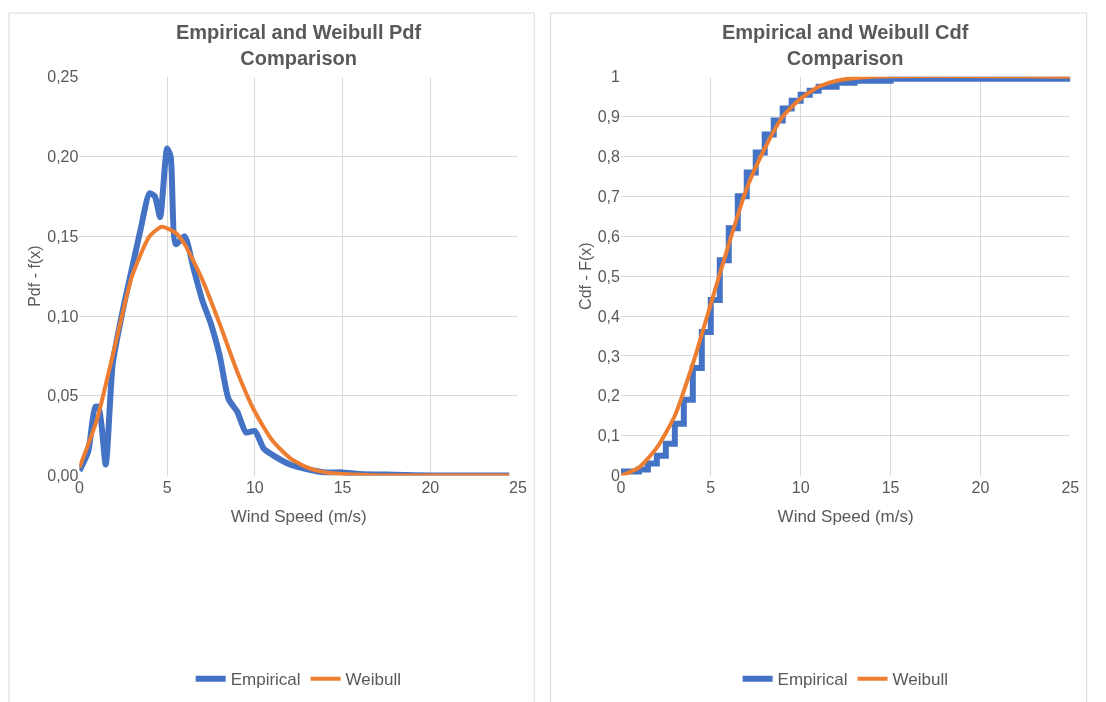  What do you see at coordinates (63, 236) in the screenshot?
I see `y-tick-label: 0,15` at bounding box center [63, 236].